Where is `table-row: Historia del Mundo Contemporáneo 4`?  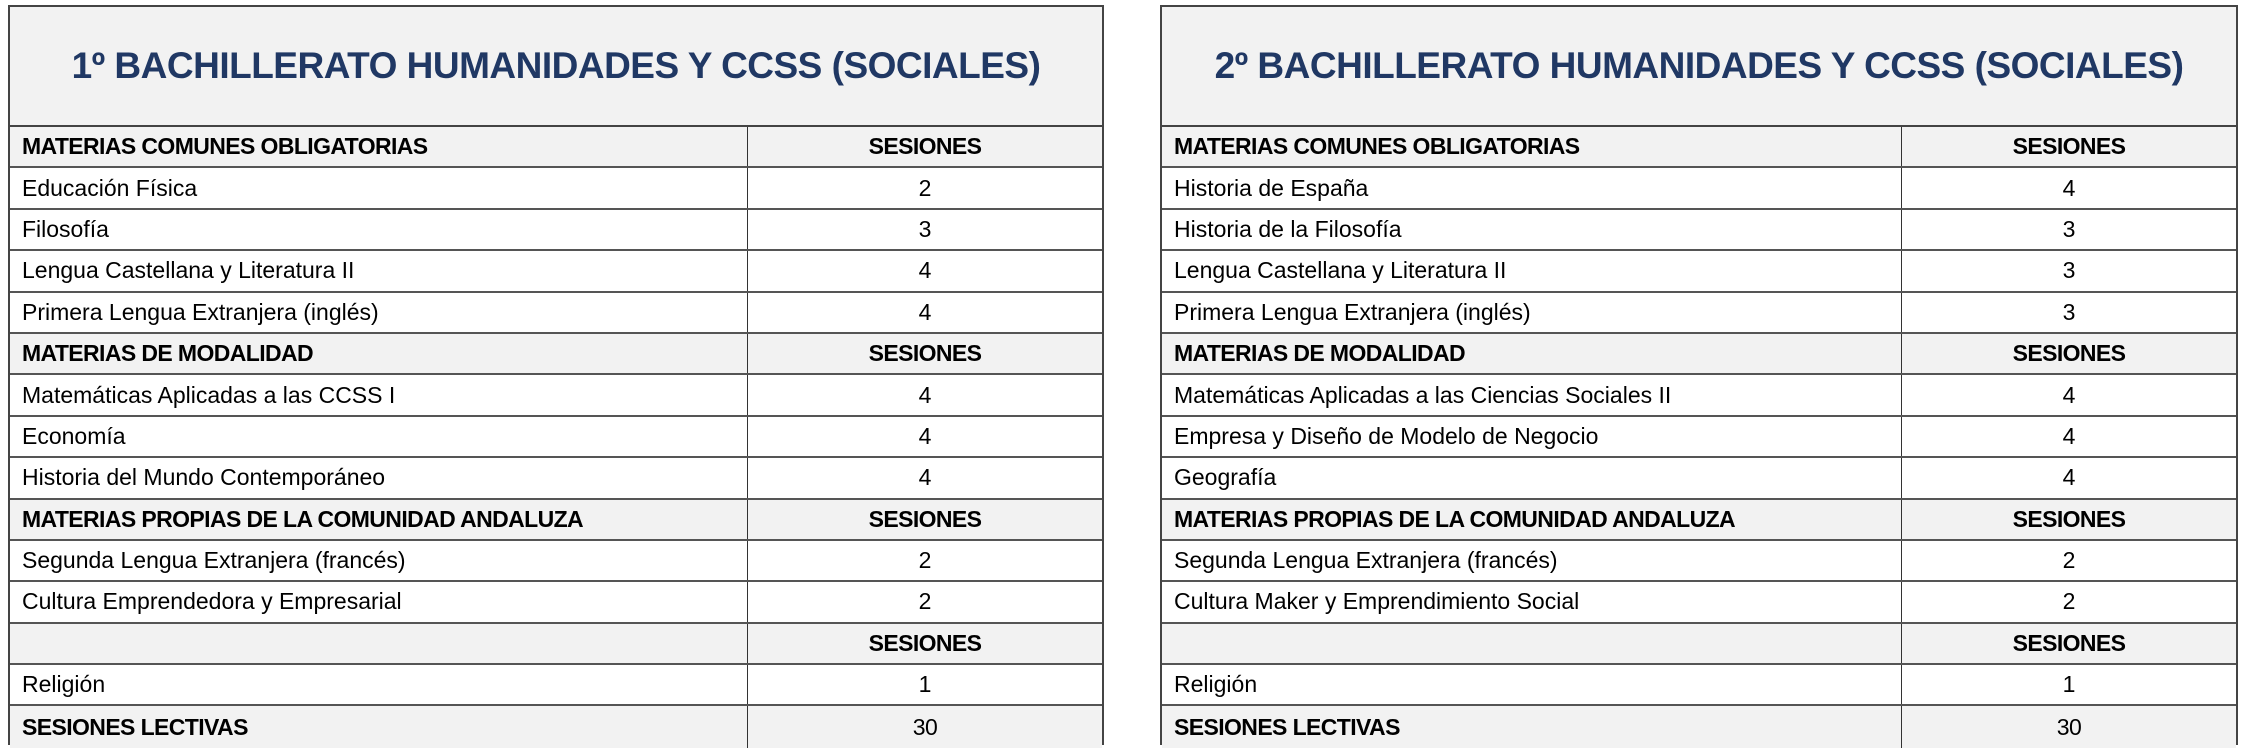 table-row: Historia del Mundo Contemporáneo 4 is located at coordinates (556, 479).